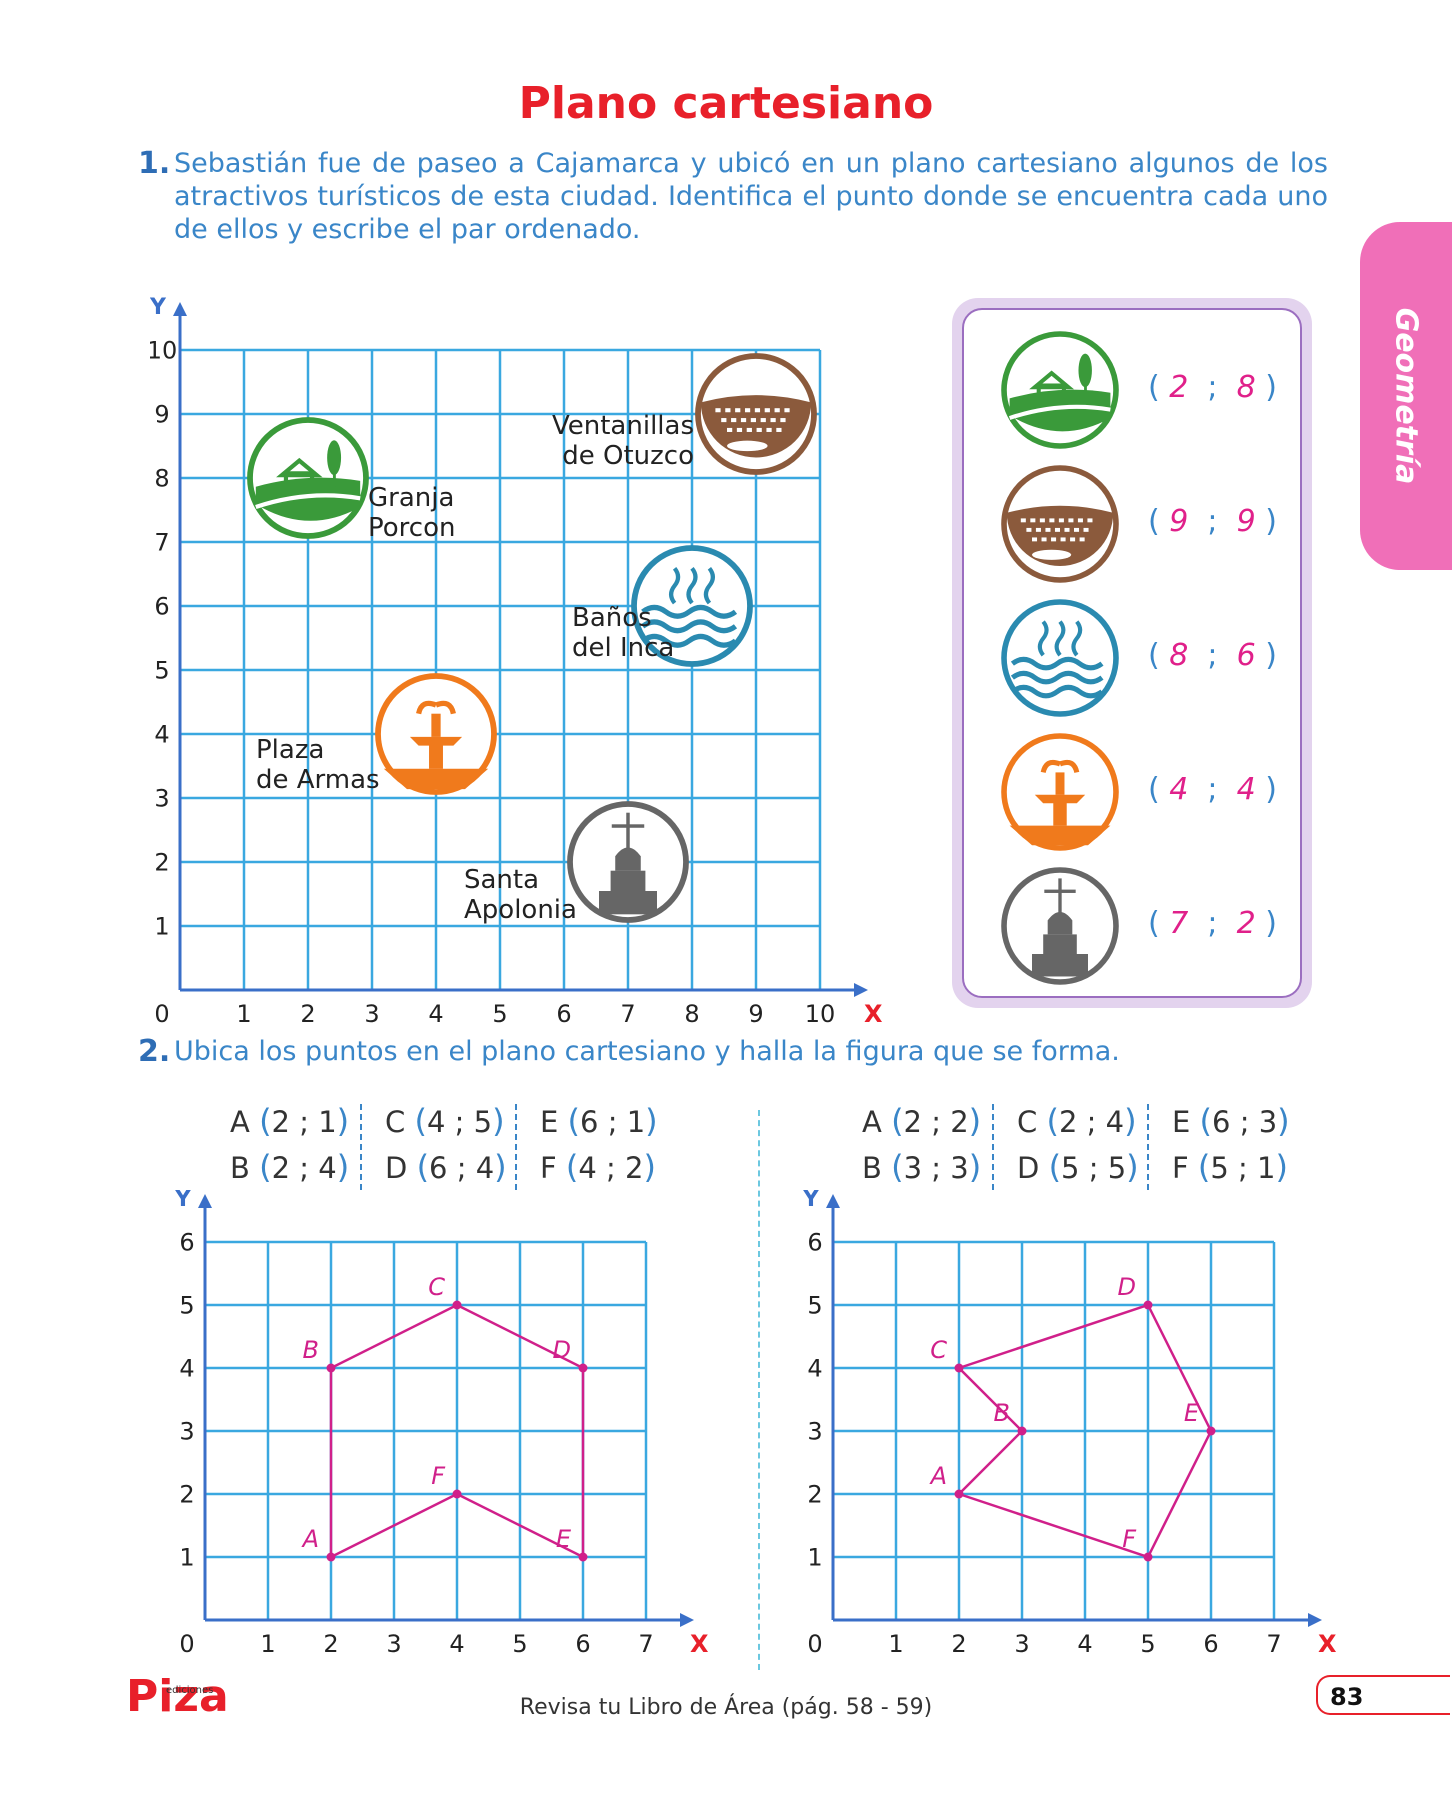  What do you see at coordinates (755, 1014) in the screenshot?
I see `plane1-x-tick: 9` at bounding box center [755, 1014].